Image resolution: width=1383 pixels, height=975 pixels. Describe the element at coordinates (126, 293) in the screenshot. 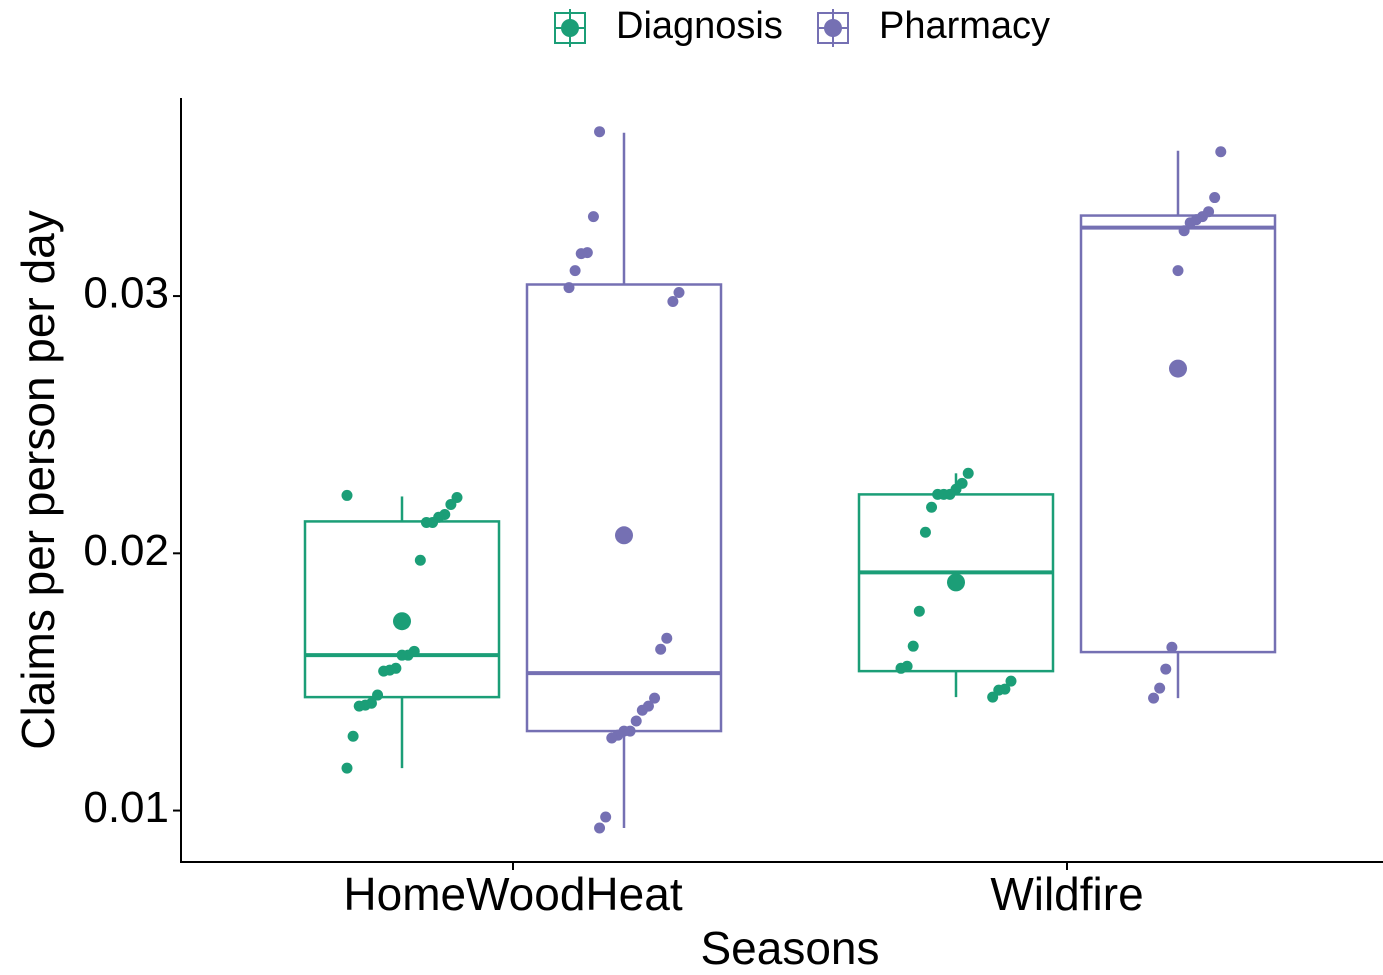

I see `y-tick-label: 0.03` at that location.